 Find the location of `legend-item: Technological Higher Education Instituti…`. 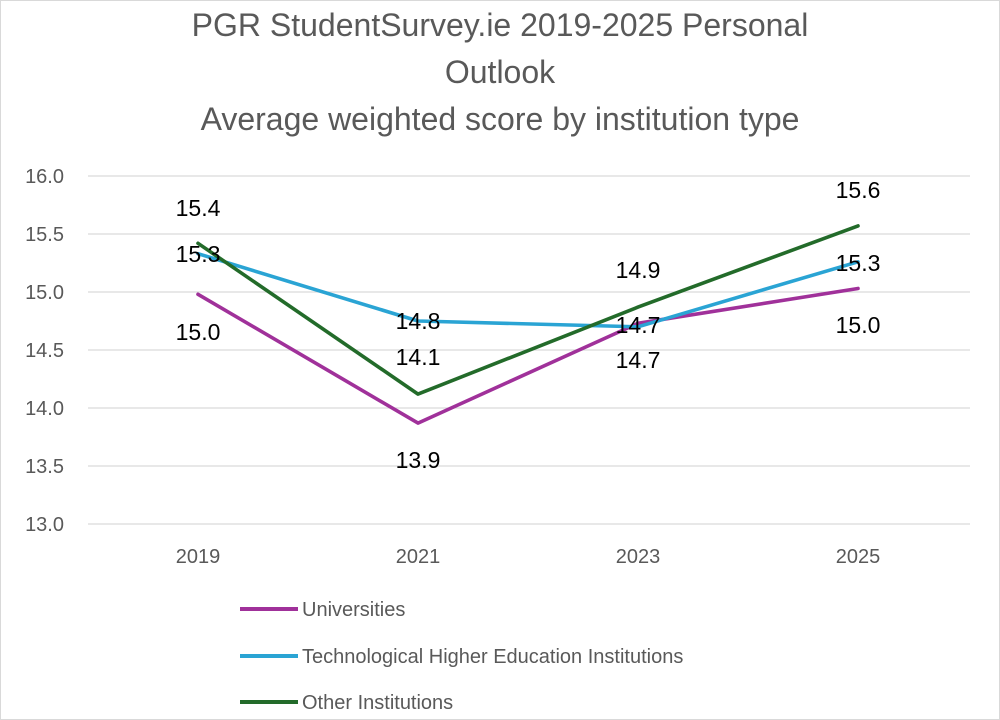

legend-item: Technological Higher Education Instituti… is located at coordinates (540, 657).